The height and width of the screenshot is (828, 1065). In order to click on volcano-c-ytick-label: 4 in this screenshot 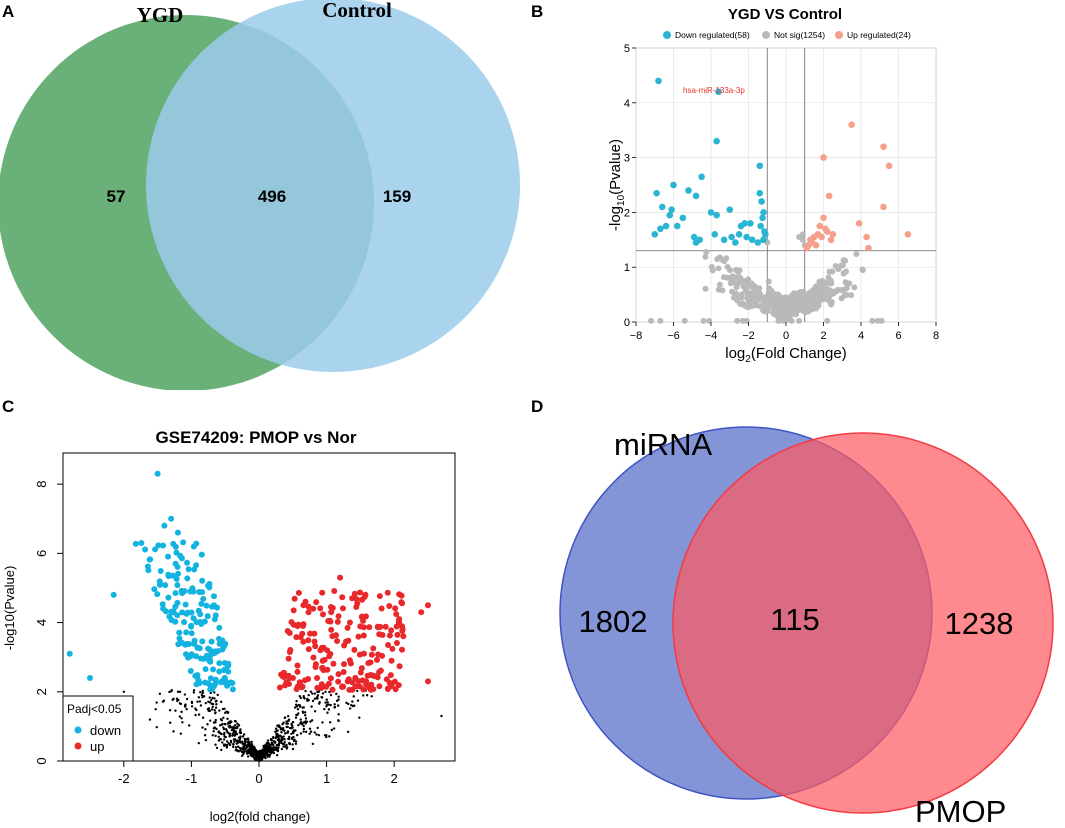, I will do `click(41, 622)`.